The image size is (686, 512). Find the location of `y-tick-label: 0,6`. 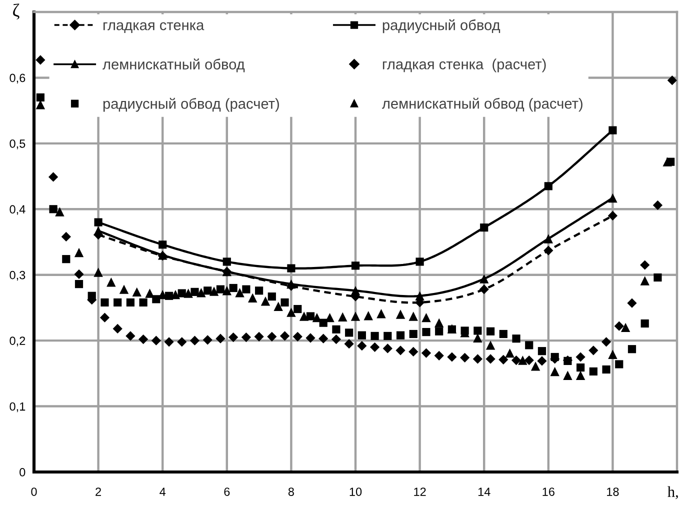

y-tick-label: 0,6 is located at coordinates (18, 79).